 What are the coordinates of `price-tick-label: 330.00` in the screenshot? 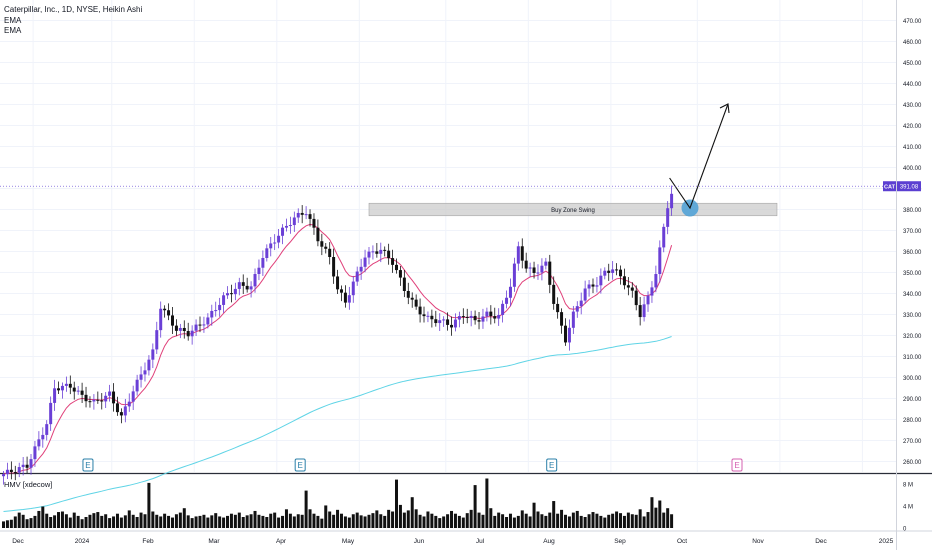 It's located at (912, 316).